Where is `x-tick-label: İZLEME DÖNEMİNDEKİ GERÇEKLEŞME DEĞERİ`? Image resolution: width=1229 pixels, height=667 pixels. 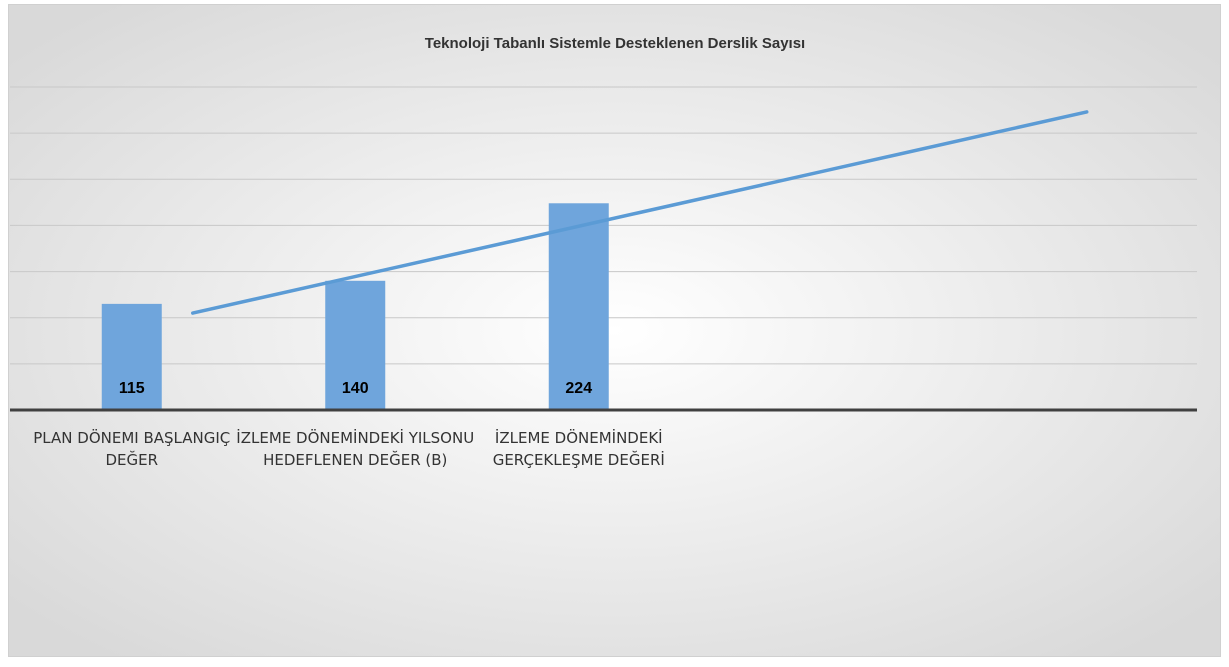 x-tick-label: İZLEME DÖNEMİNDEKİ GERÇEKLEŞME DEĞERİ is located at coordinates (578, 449).